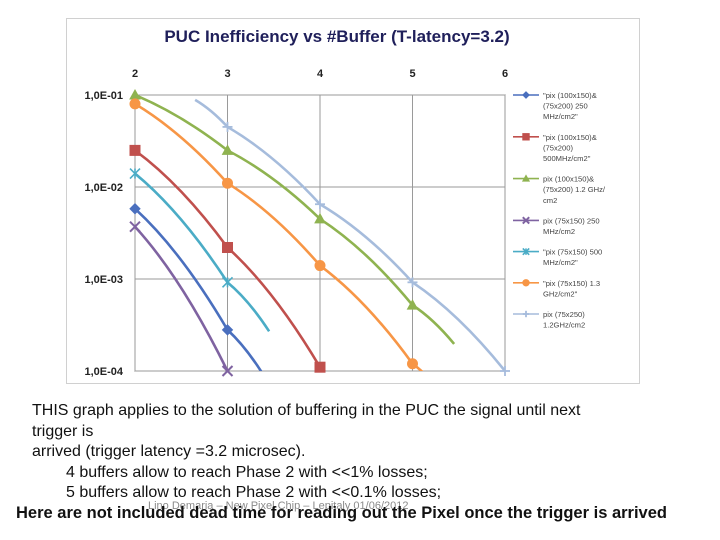 Image resolution: width=720 pixels, height=540 pixels. I want to click on legend-label: pix (75x150) 250, so click(571, 220).